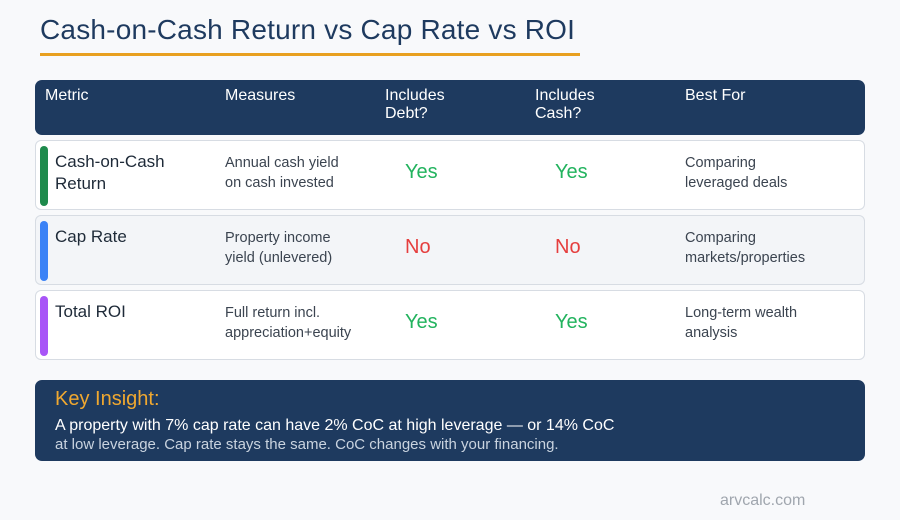 The image size is (900, 520). What do you see at coordinates (107, 399) in the screenshot?
I see `key-insight-label: Key Insight:` at bounding box center [107, 399].